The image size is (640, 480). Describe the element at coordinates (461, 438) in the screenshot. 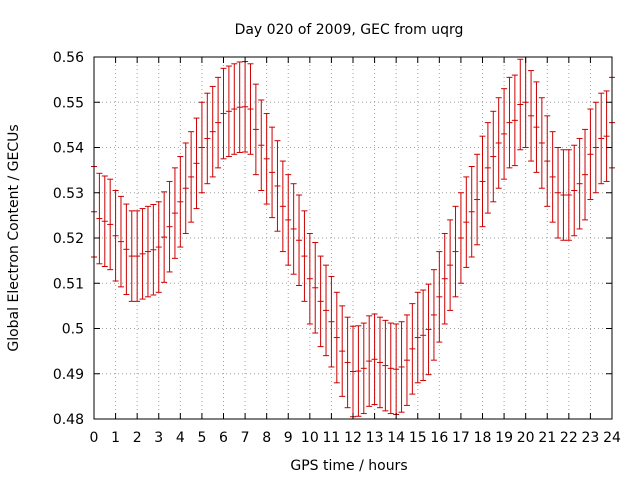

I see `x-tick-label: 17` at that location.